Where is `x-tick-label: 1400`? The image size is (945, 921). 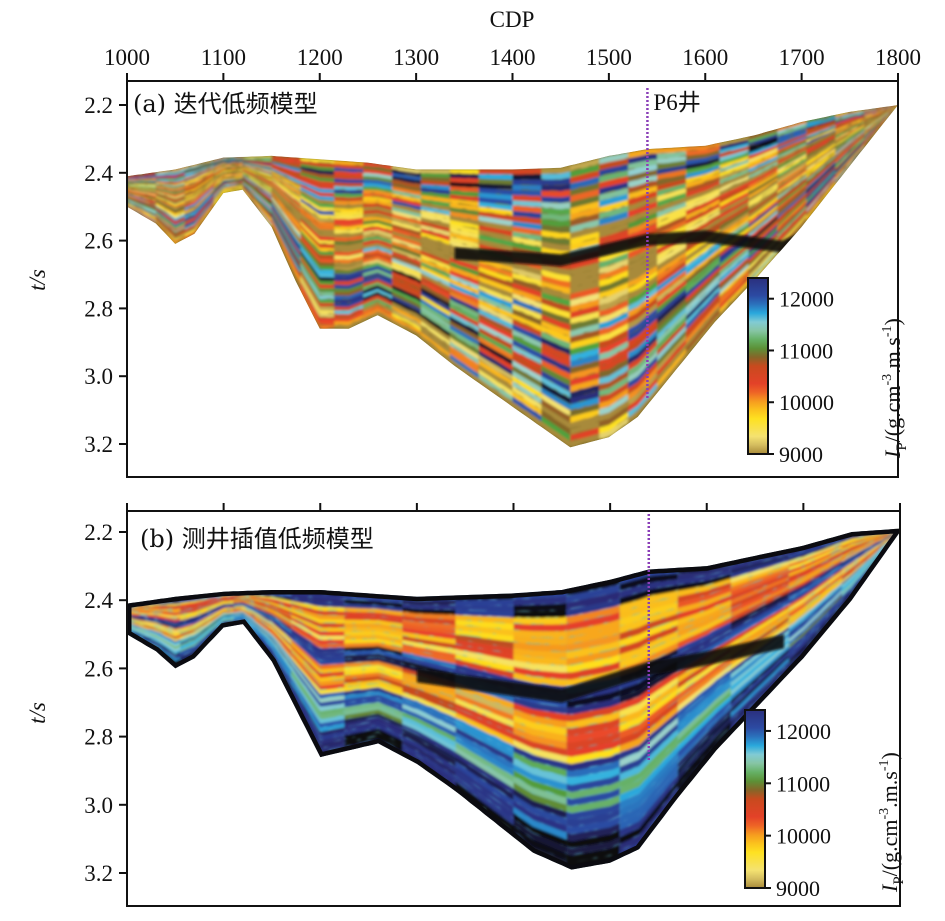
x-tick-label: 1400 is located at coordinates (513, 57).